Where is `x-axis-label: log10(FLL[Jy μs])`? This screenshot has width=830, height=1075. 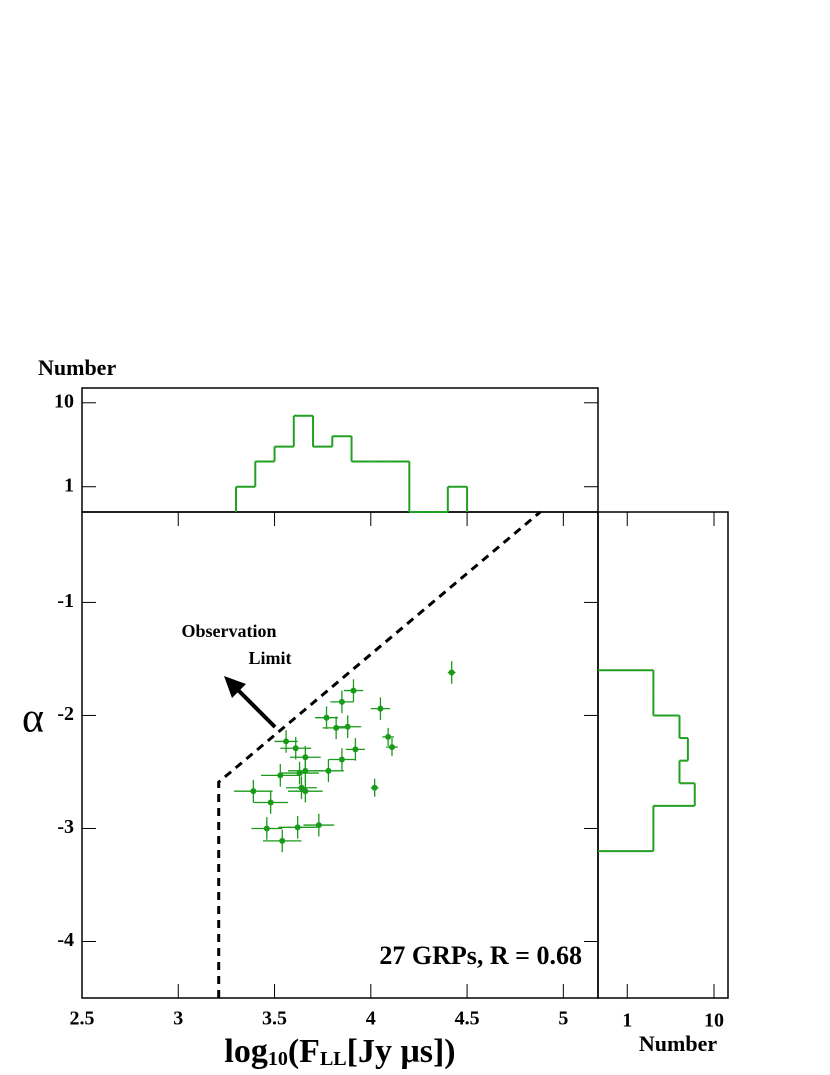
x-axis-label: log10(FLL[Jy μs]) is located at coordinates (339, 1051).